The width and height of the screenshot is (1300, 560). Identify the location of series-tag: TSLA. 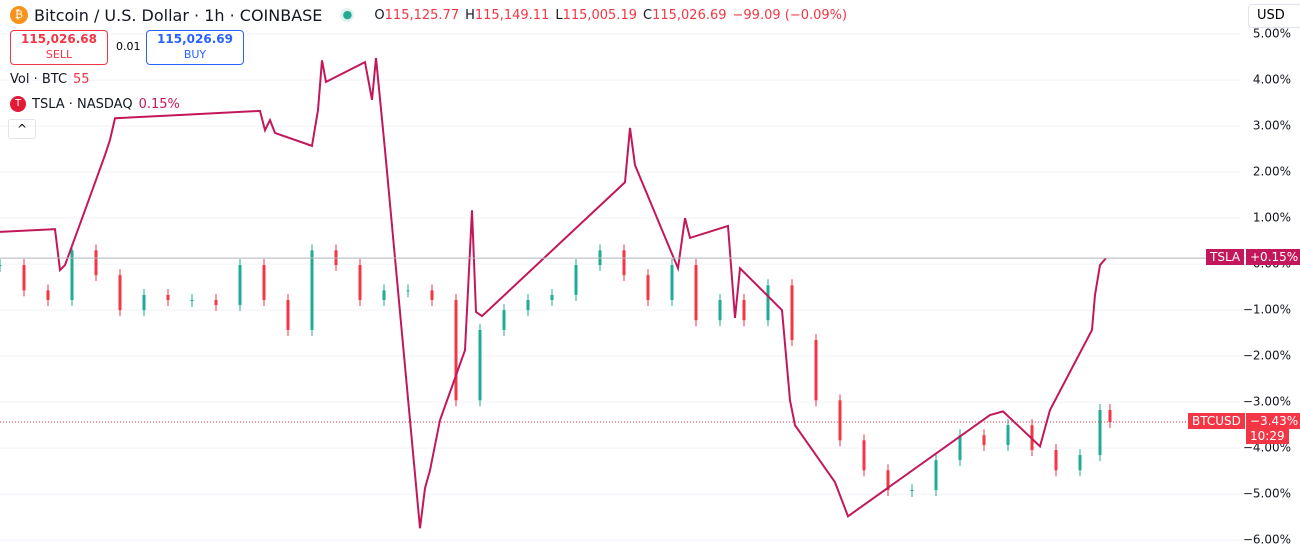
(1225, 257).